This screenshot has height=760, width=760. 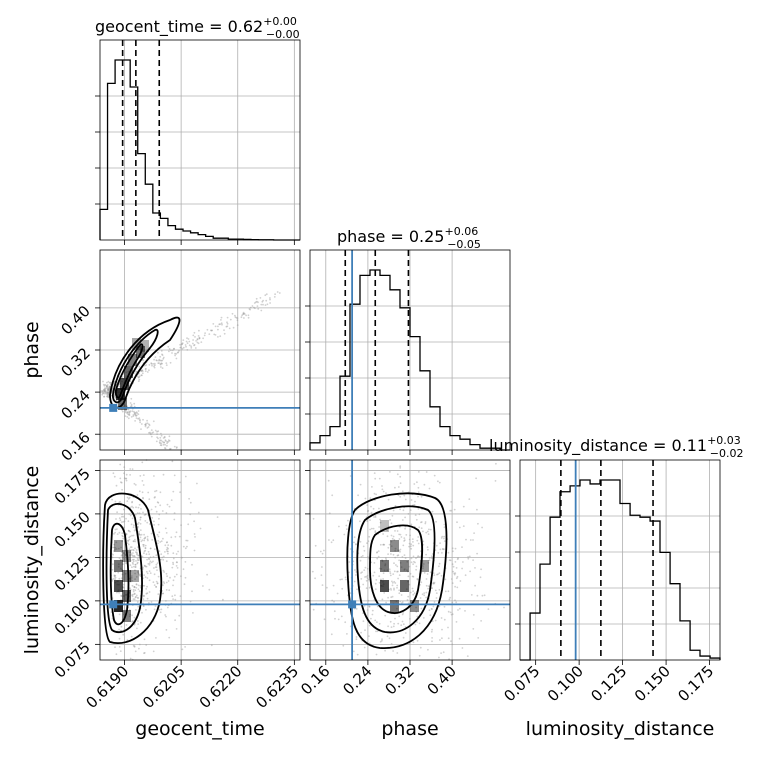 I want to click on y-tick-label: 0.125, so click(x=72, y=572).